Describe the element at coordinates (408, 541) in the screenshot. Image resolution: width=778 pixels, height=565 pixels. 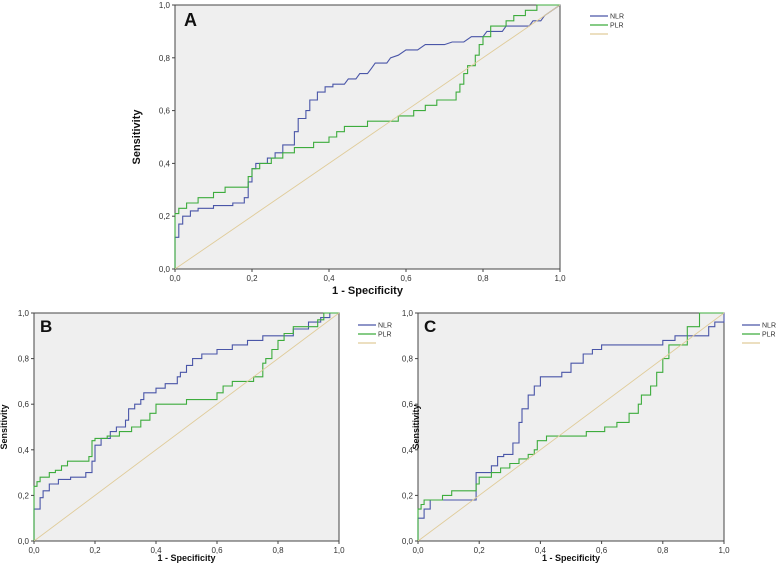
I see `y-tick-label-c: 0,0` at that location.